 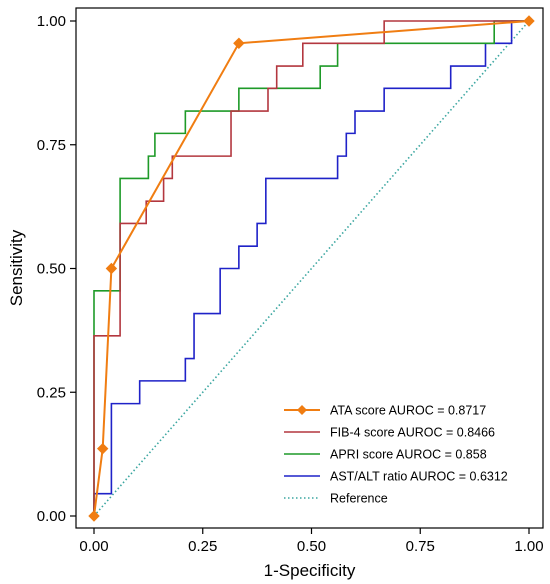 What do you see at coordinates (419, 477) in the screenshot?
I see `legend-label: AST/ALT ratio AUROC = 0.6312` at bounding box center [419, 477].